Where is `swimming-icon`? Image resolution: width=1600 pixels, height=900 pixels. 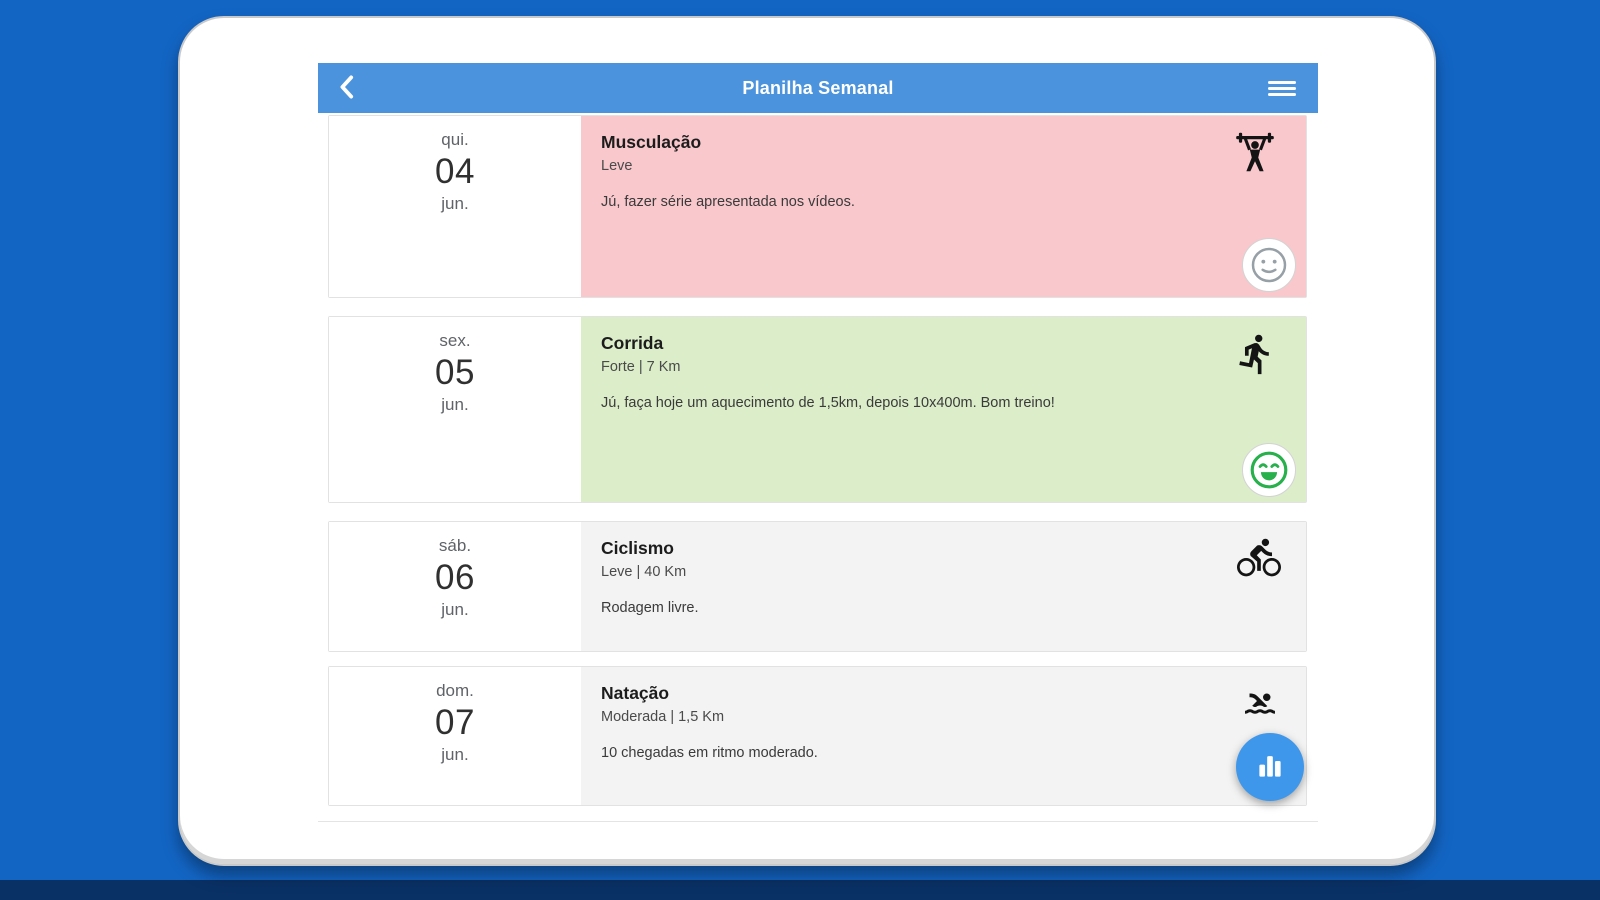
swimming-icon is located at coordinates (1260, 709).